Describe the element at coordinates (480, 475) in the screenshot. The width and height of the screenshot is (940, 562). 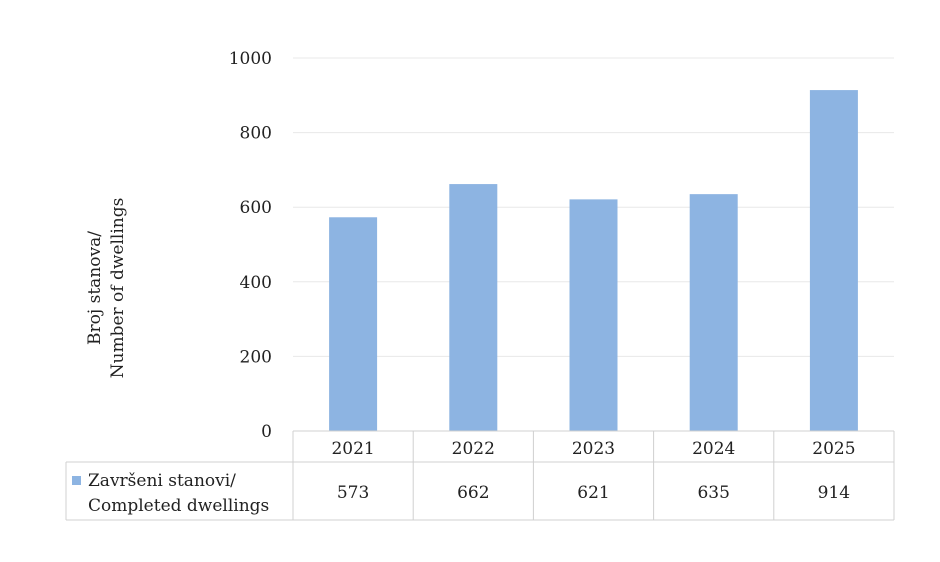
I see `data-table: 2021 573 2022 662 2023 621 2024 635 2025 914` at that location.